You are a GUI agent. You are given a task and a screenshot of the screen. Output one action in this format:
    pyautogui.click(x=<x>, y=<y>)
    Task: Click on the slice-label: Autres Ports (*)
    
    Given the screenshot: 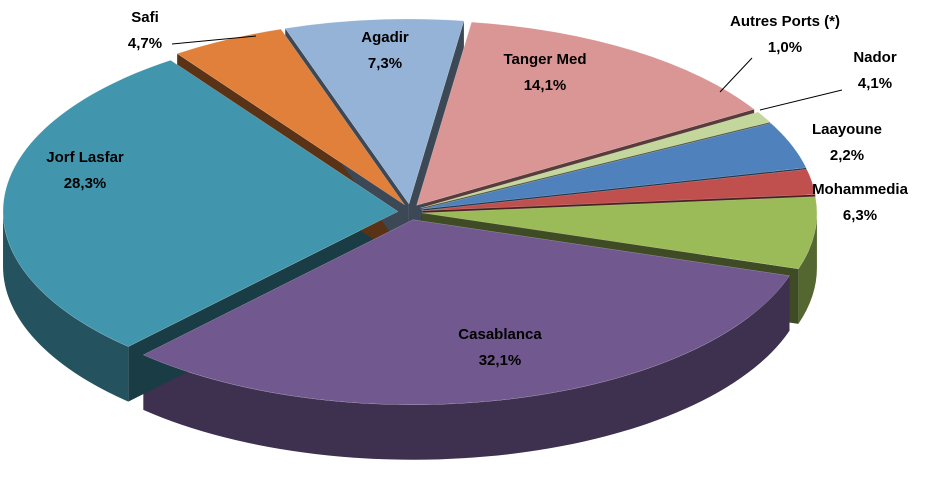 What is the action you would take?
    pyautogui.click(x=785, y=21)
    